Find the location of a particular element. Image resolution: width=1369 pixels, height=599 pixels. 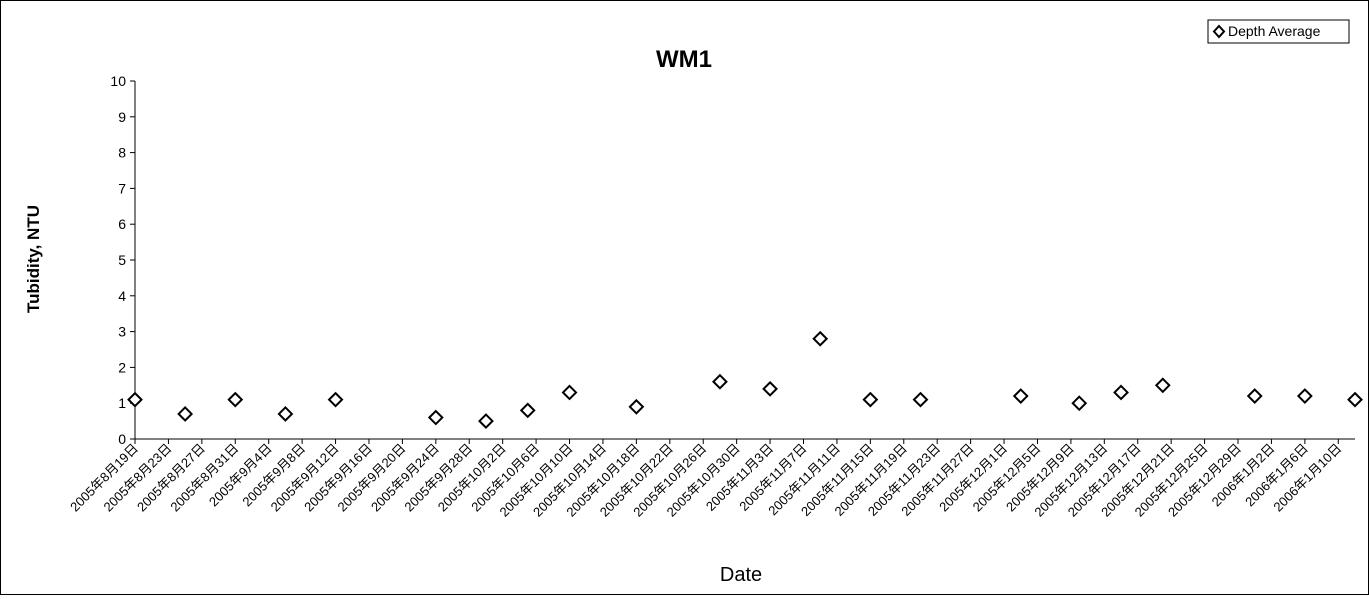

y-tick-label: 0 is located at coordinates (122, 439).